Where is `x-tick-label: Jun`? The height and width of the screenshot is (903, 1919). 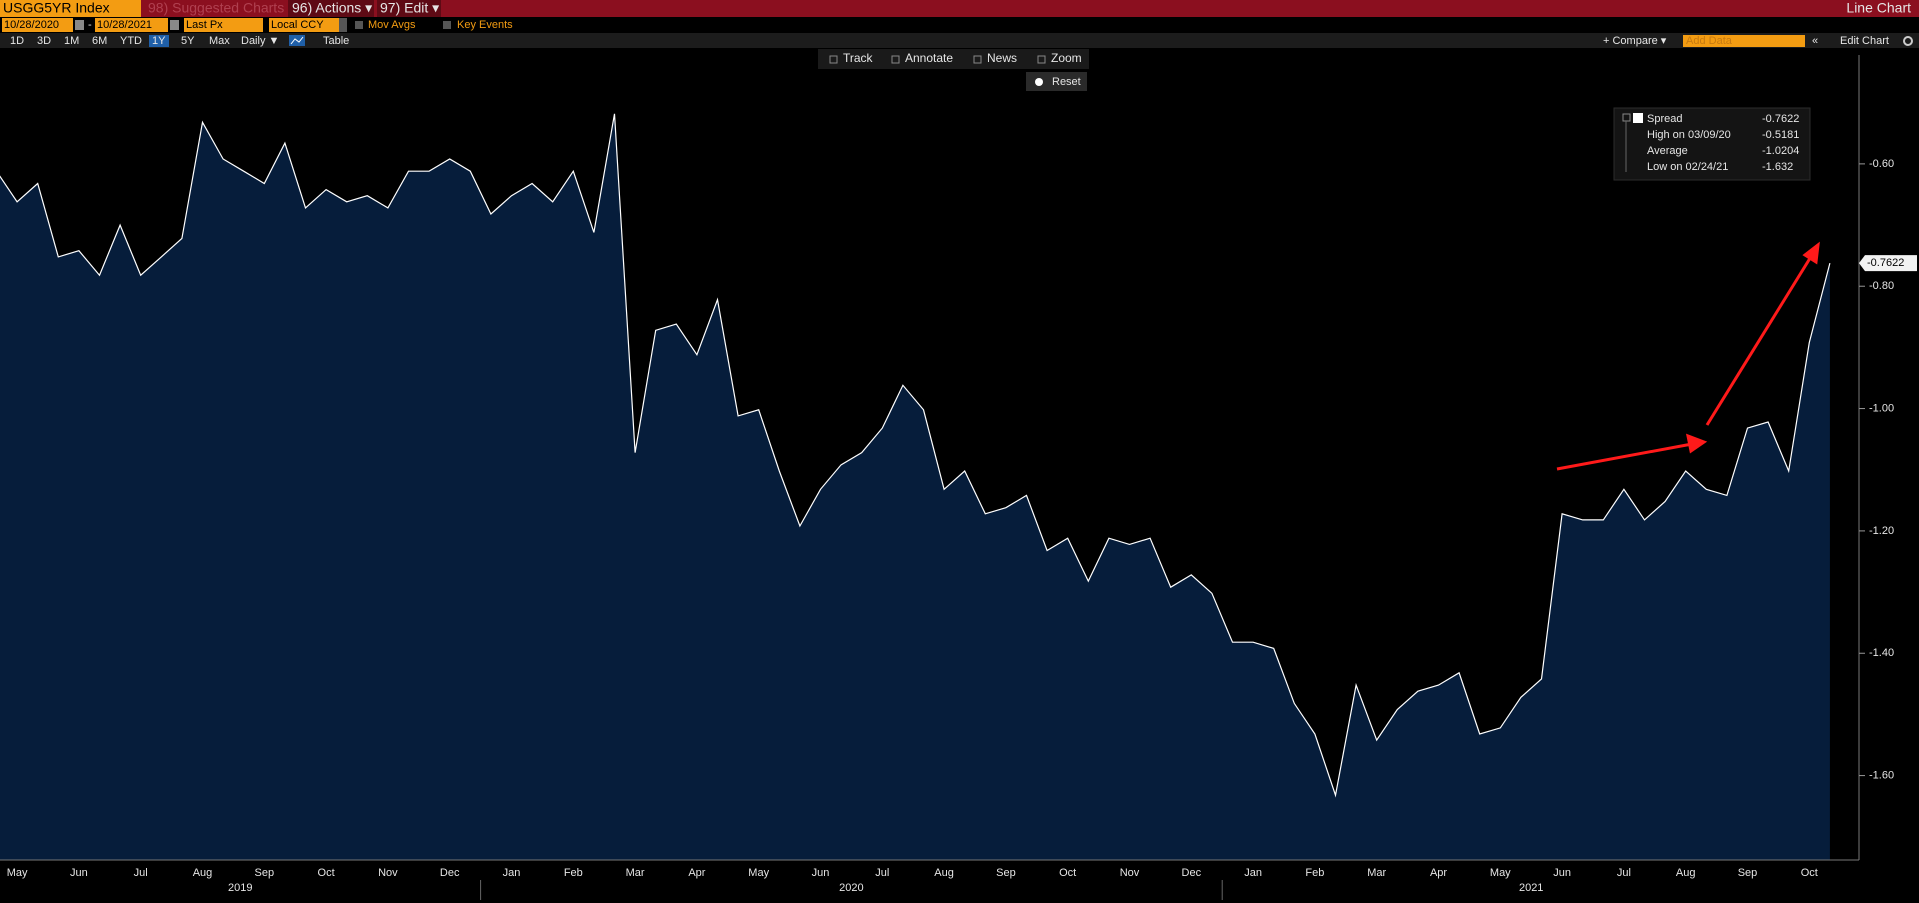
x-tick-label: Jun is located at coordinates (1562, 873).